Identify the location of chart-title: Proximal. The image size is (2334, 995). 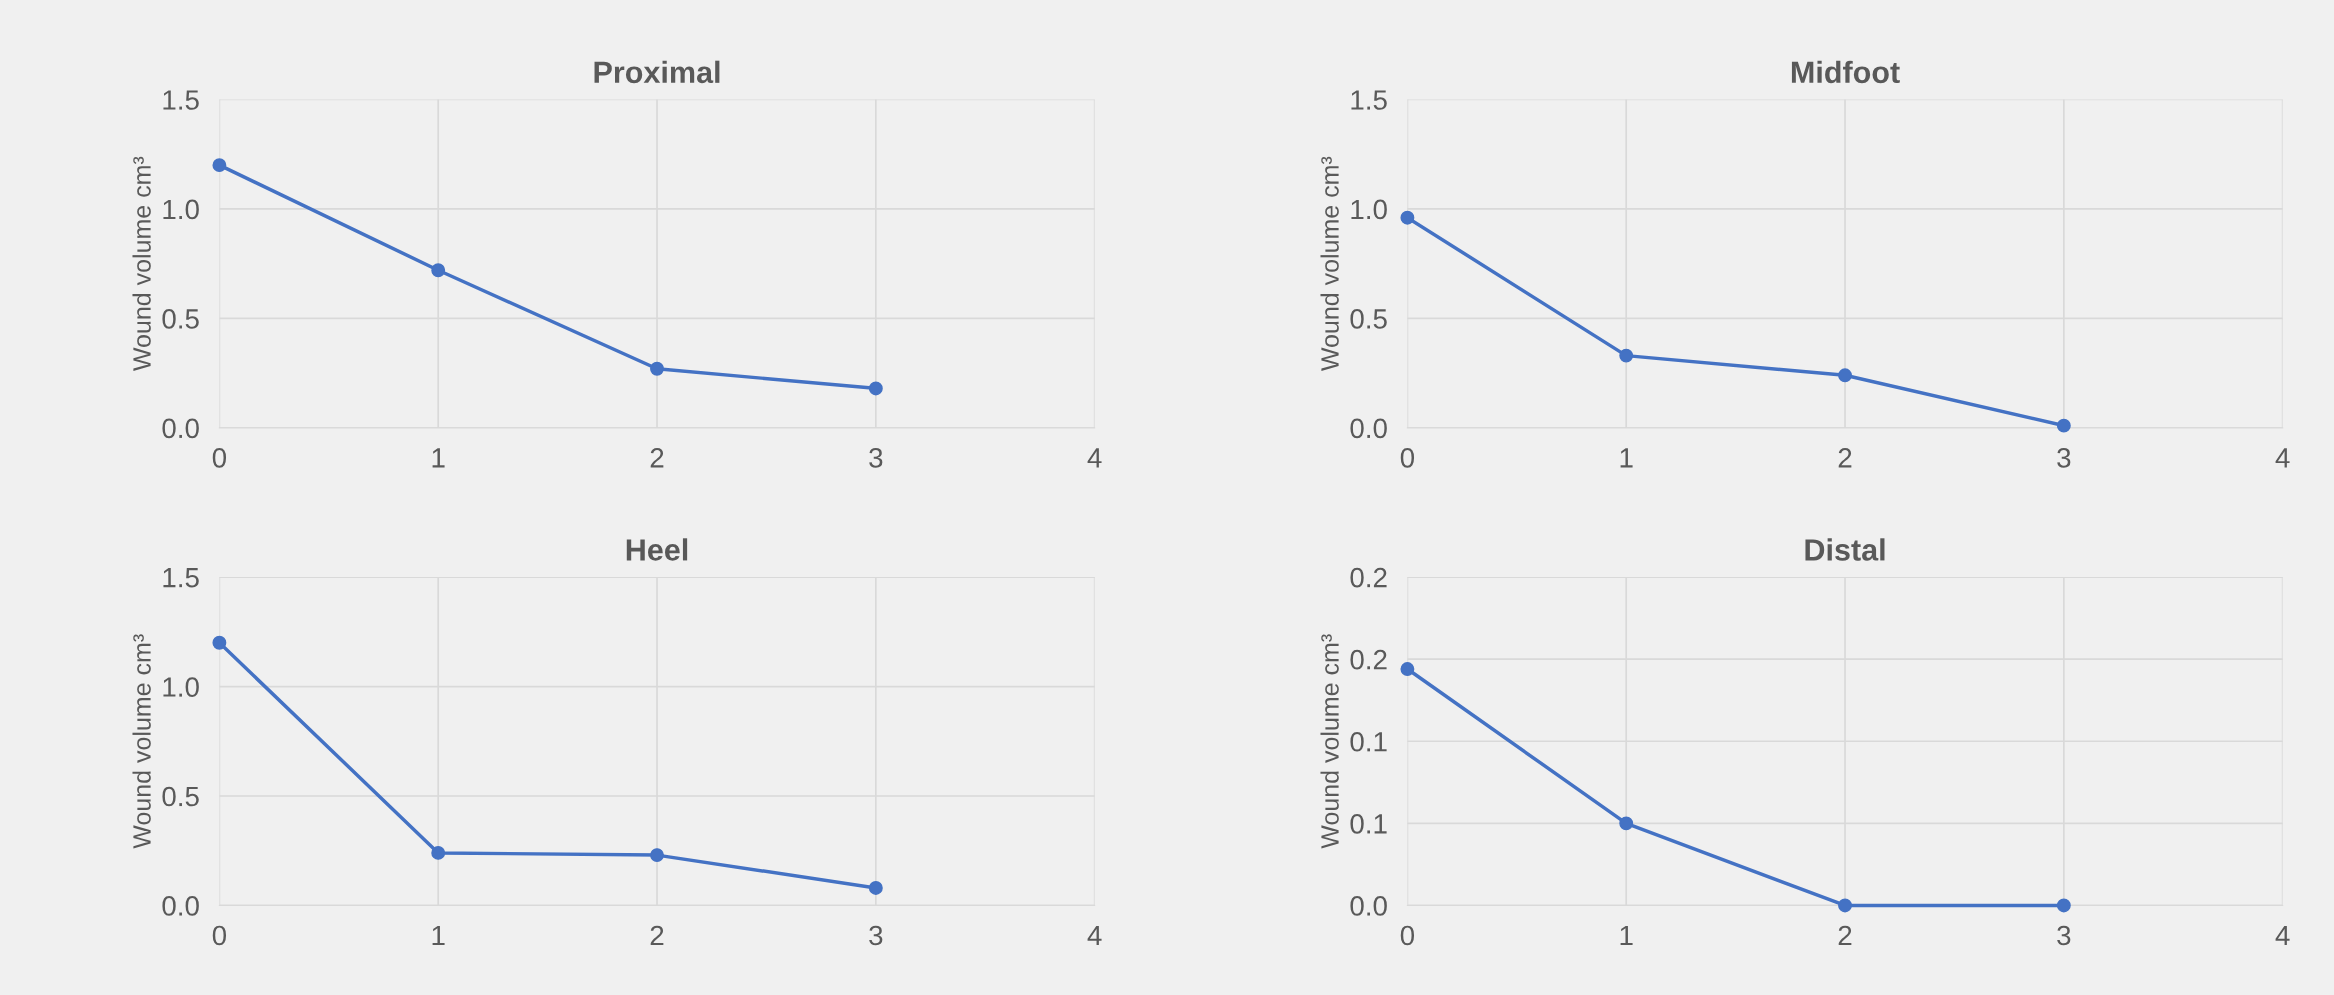
(657, 72).